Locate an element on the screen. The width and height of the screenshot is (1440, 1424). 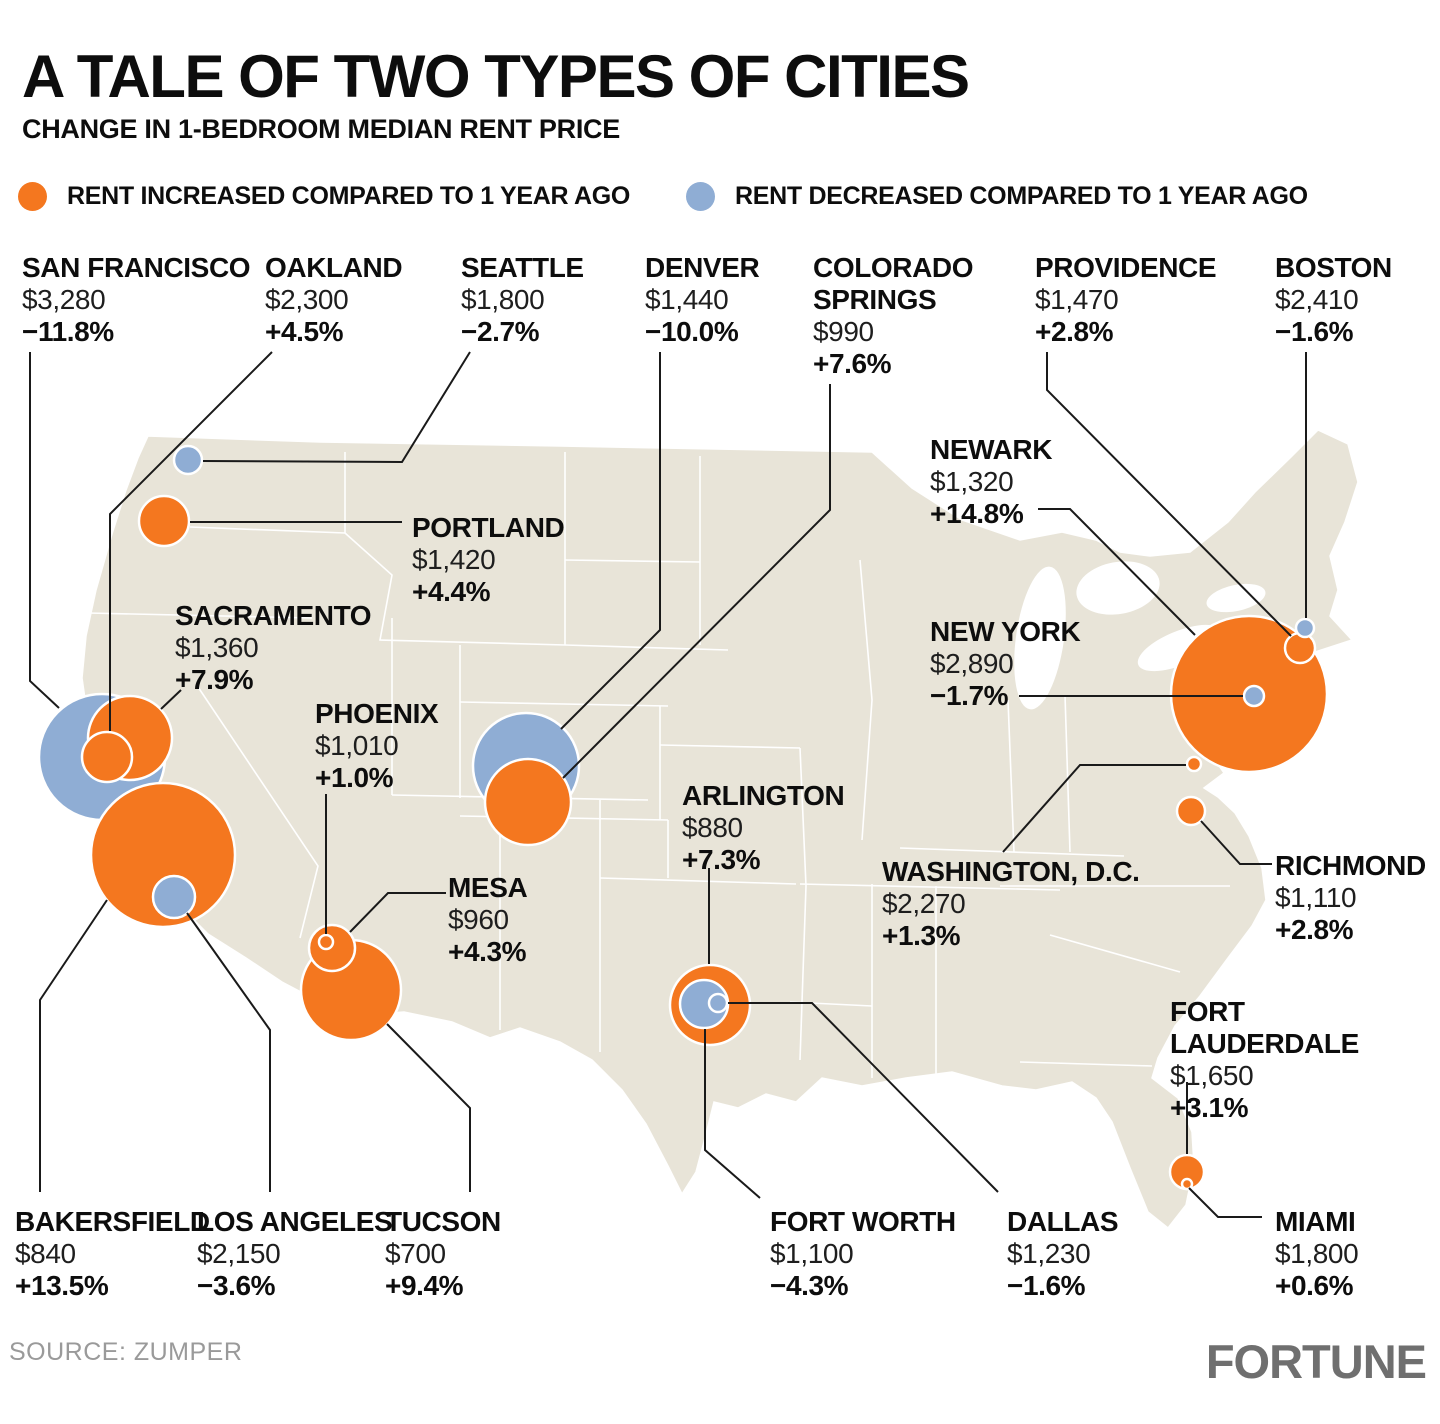
city-bubble-boston is located at coordinates (1305, 628).